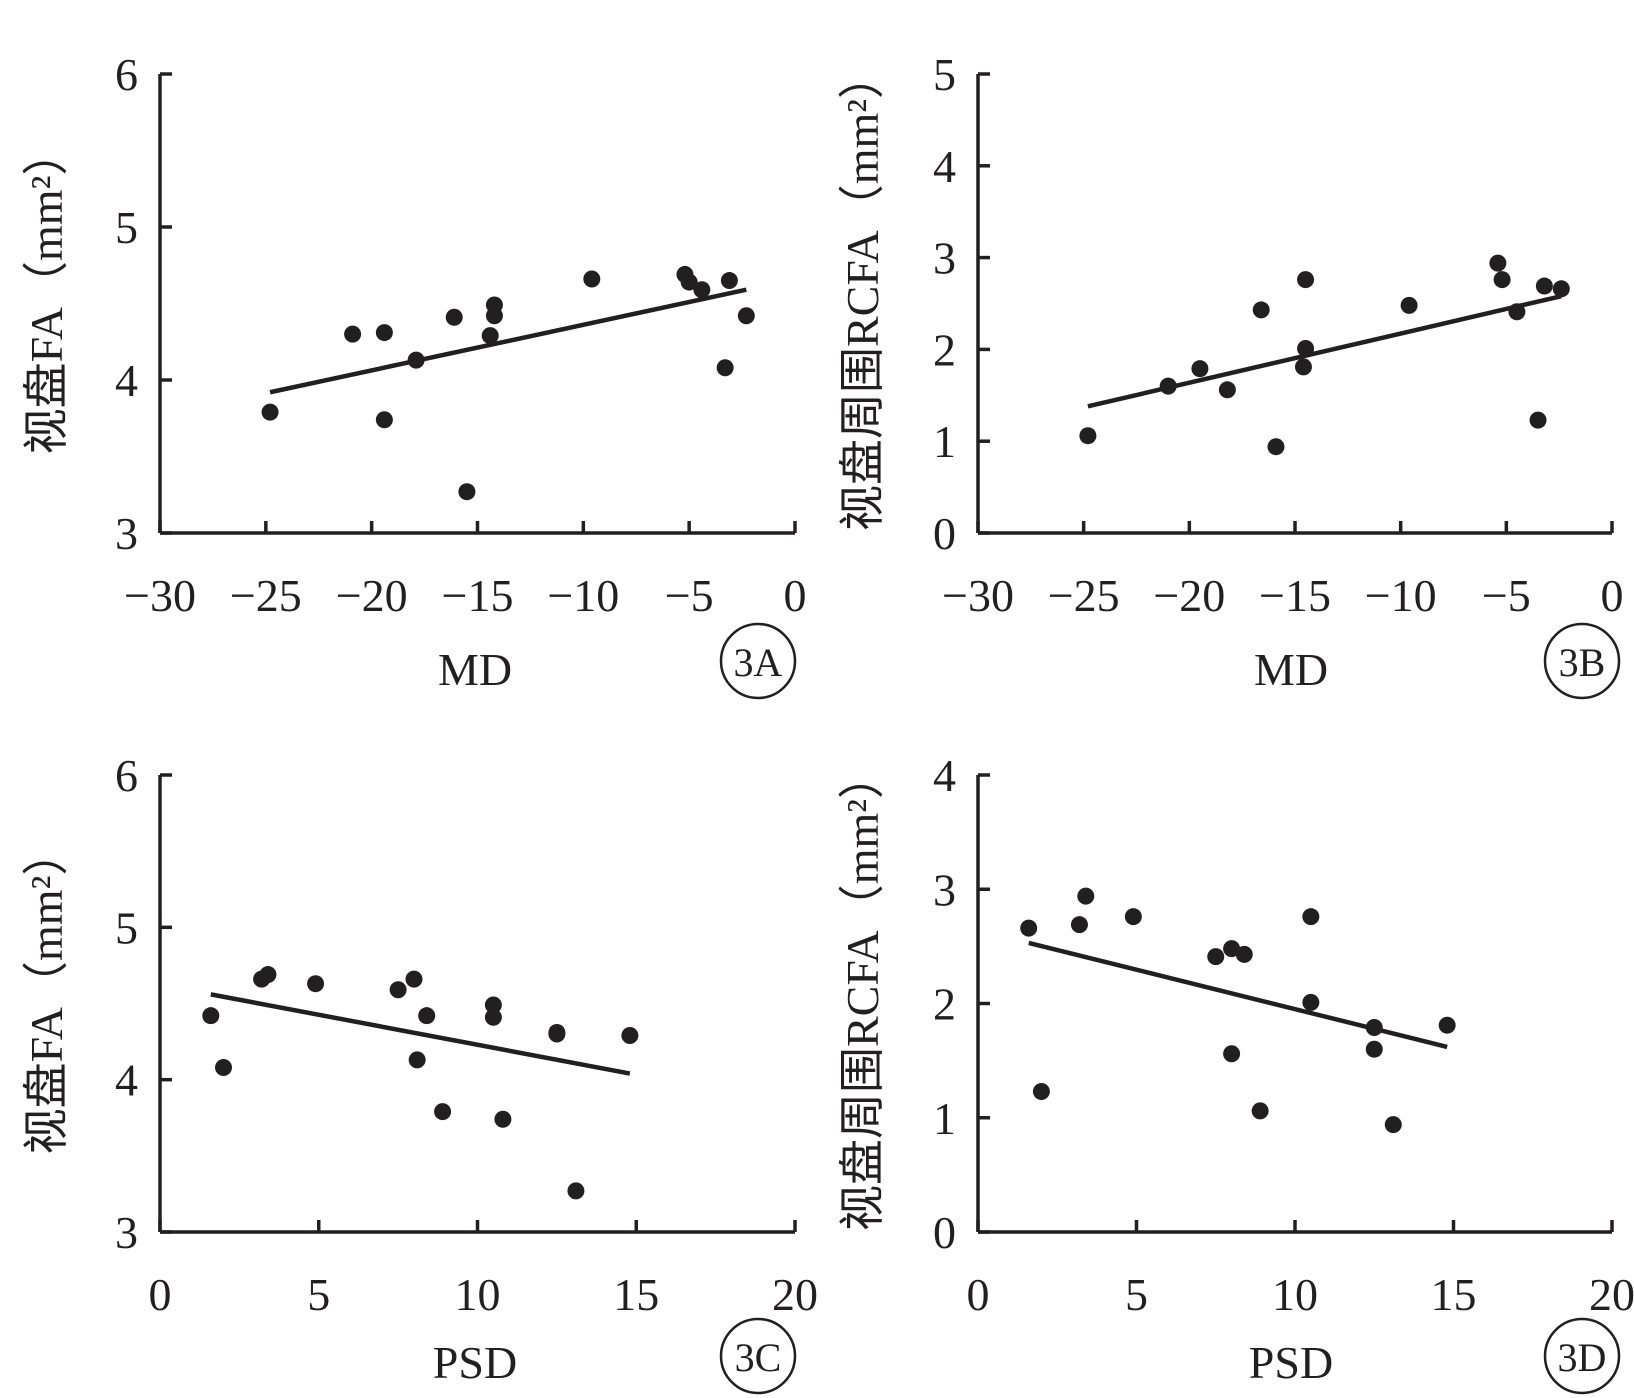 Image resolution: width=1634 pixels, height=1398 pixels. I want to click on x-tick-label: 5, so click(1136, 1294).